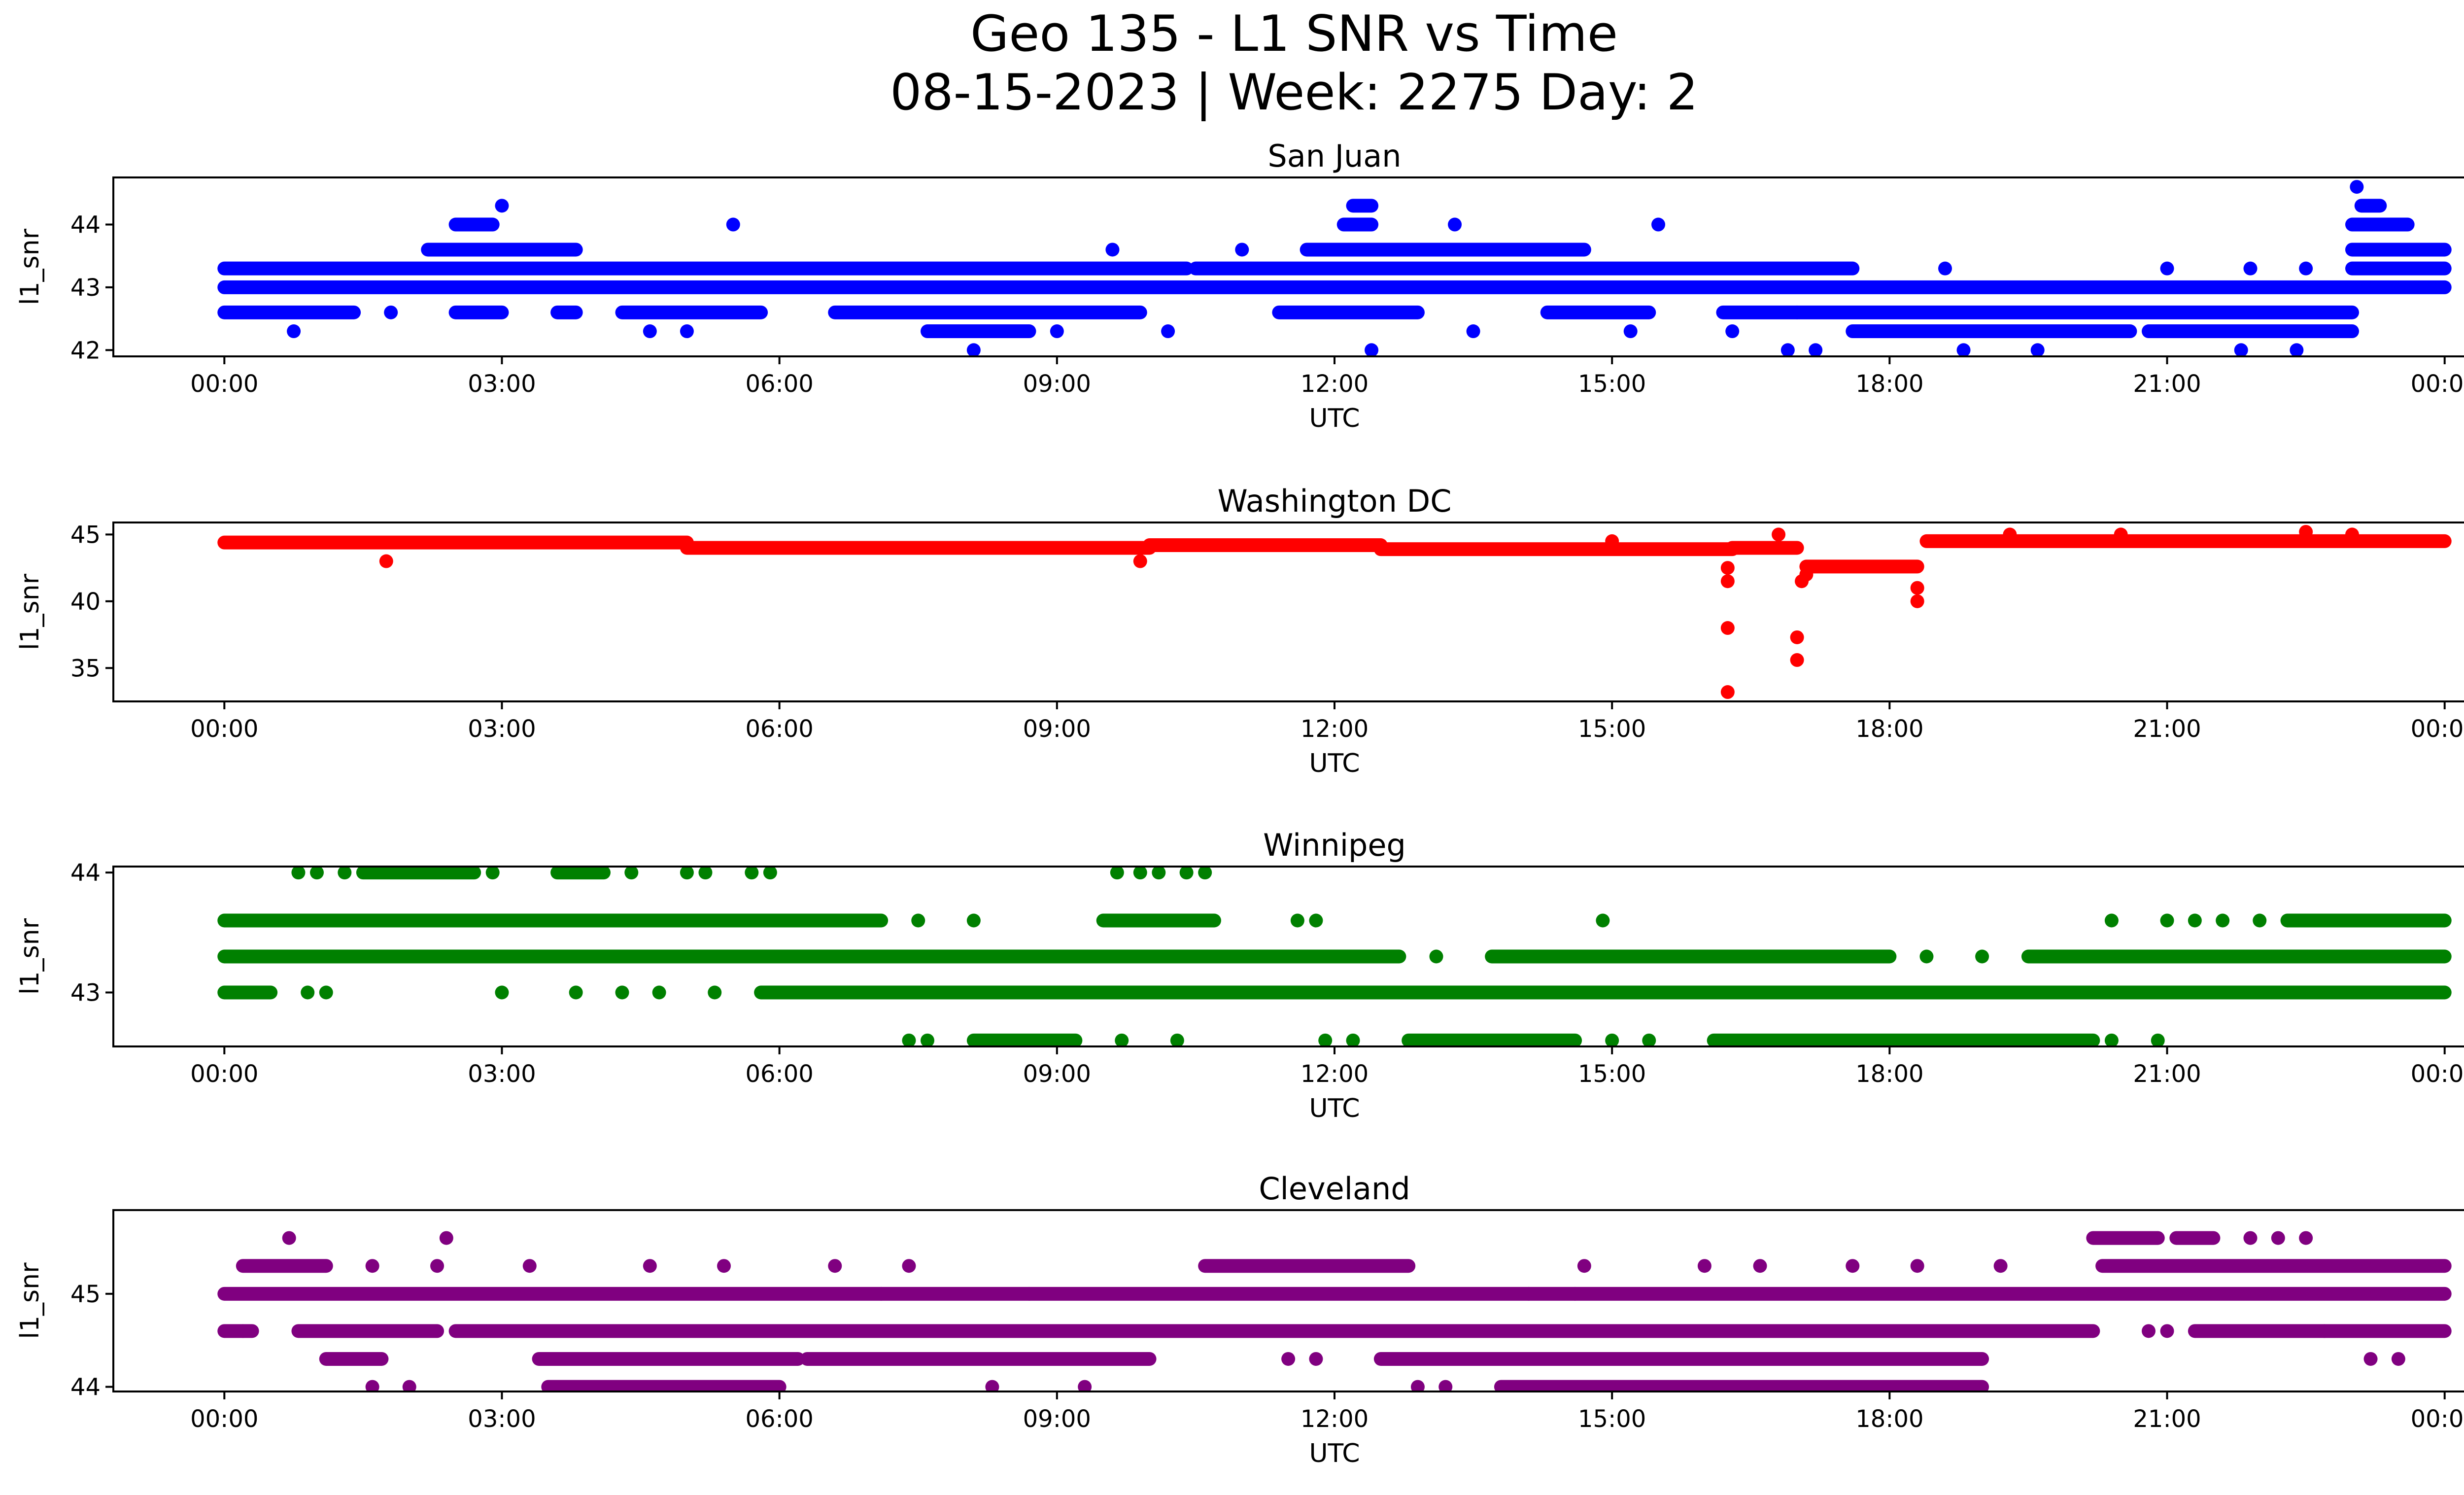 The height and width of the screenshot is (1495, 2464). What do you see at coordinates (1334, 501) in the screenshot?
I see `subplot-title: Washington DC` at bounding box center [1334, 501].